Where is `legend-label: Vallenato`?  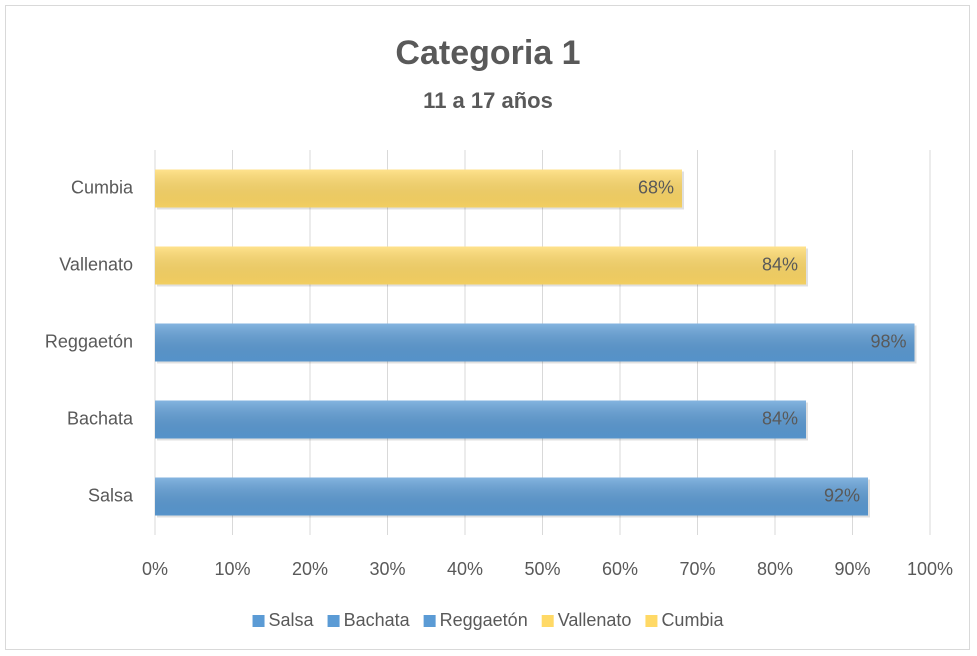 legend-label: Vallenato is located at coordinates (595, 620).